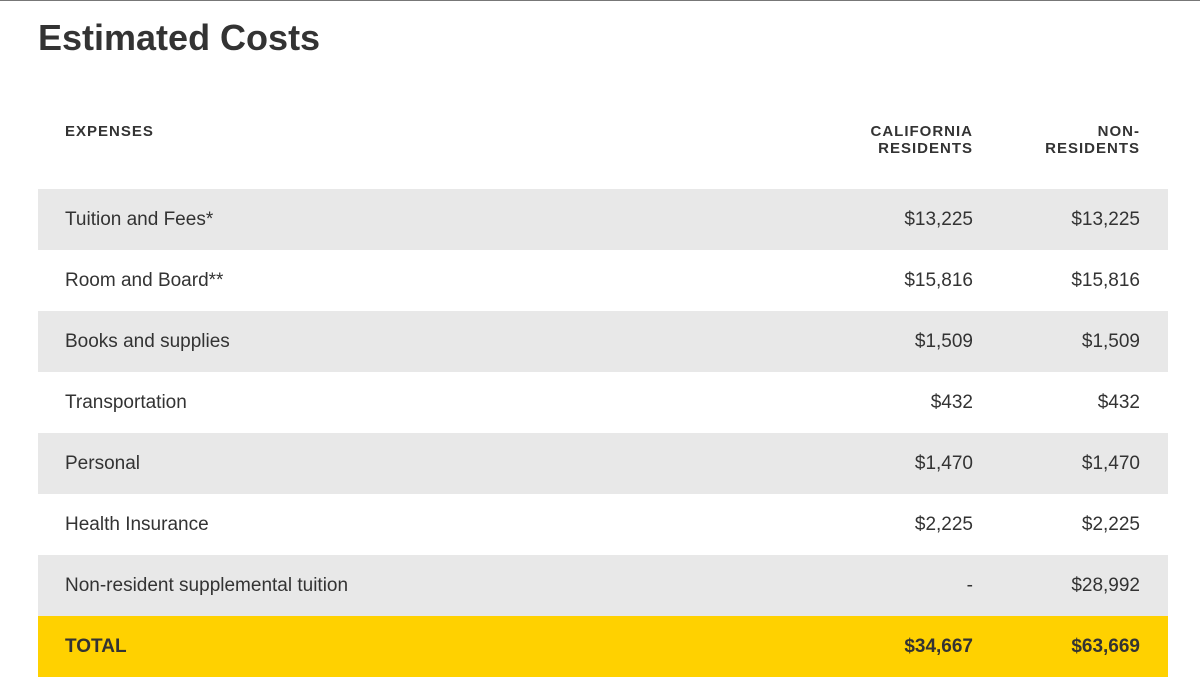  I want to click on column-header: EXPENSES, so click(109, 131).